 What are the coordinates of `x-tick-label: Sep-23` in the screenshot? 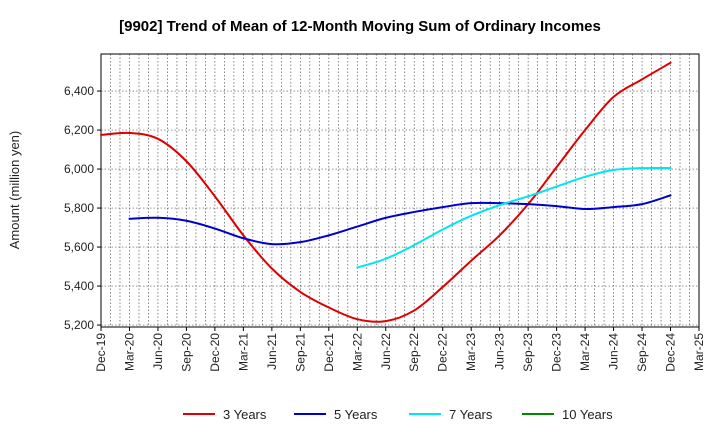 It's located at (528, 352).